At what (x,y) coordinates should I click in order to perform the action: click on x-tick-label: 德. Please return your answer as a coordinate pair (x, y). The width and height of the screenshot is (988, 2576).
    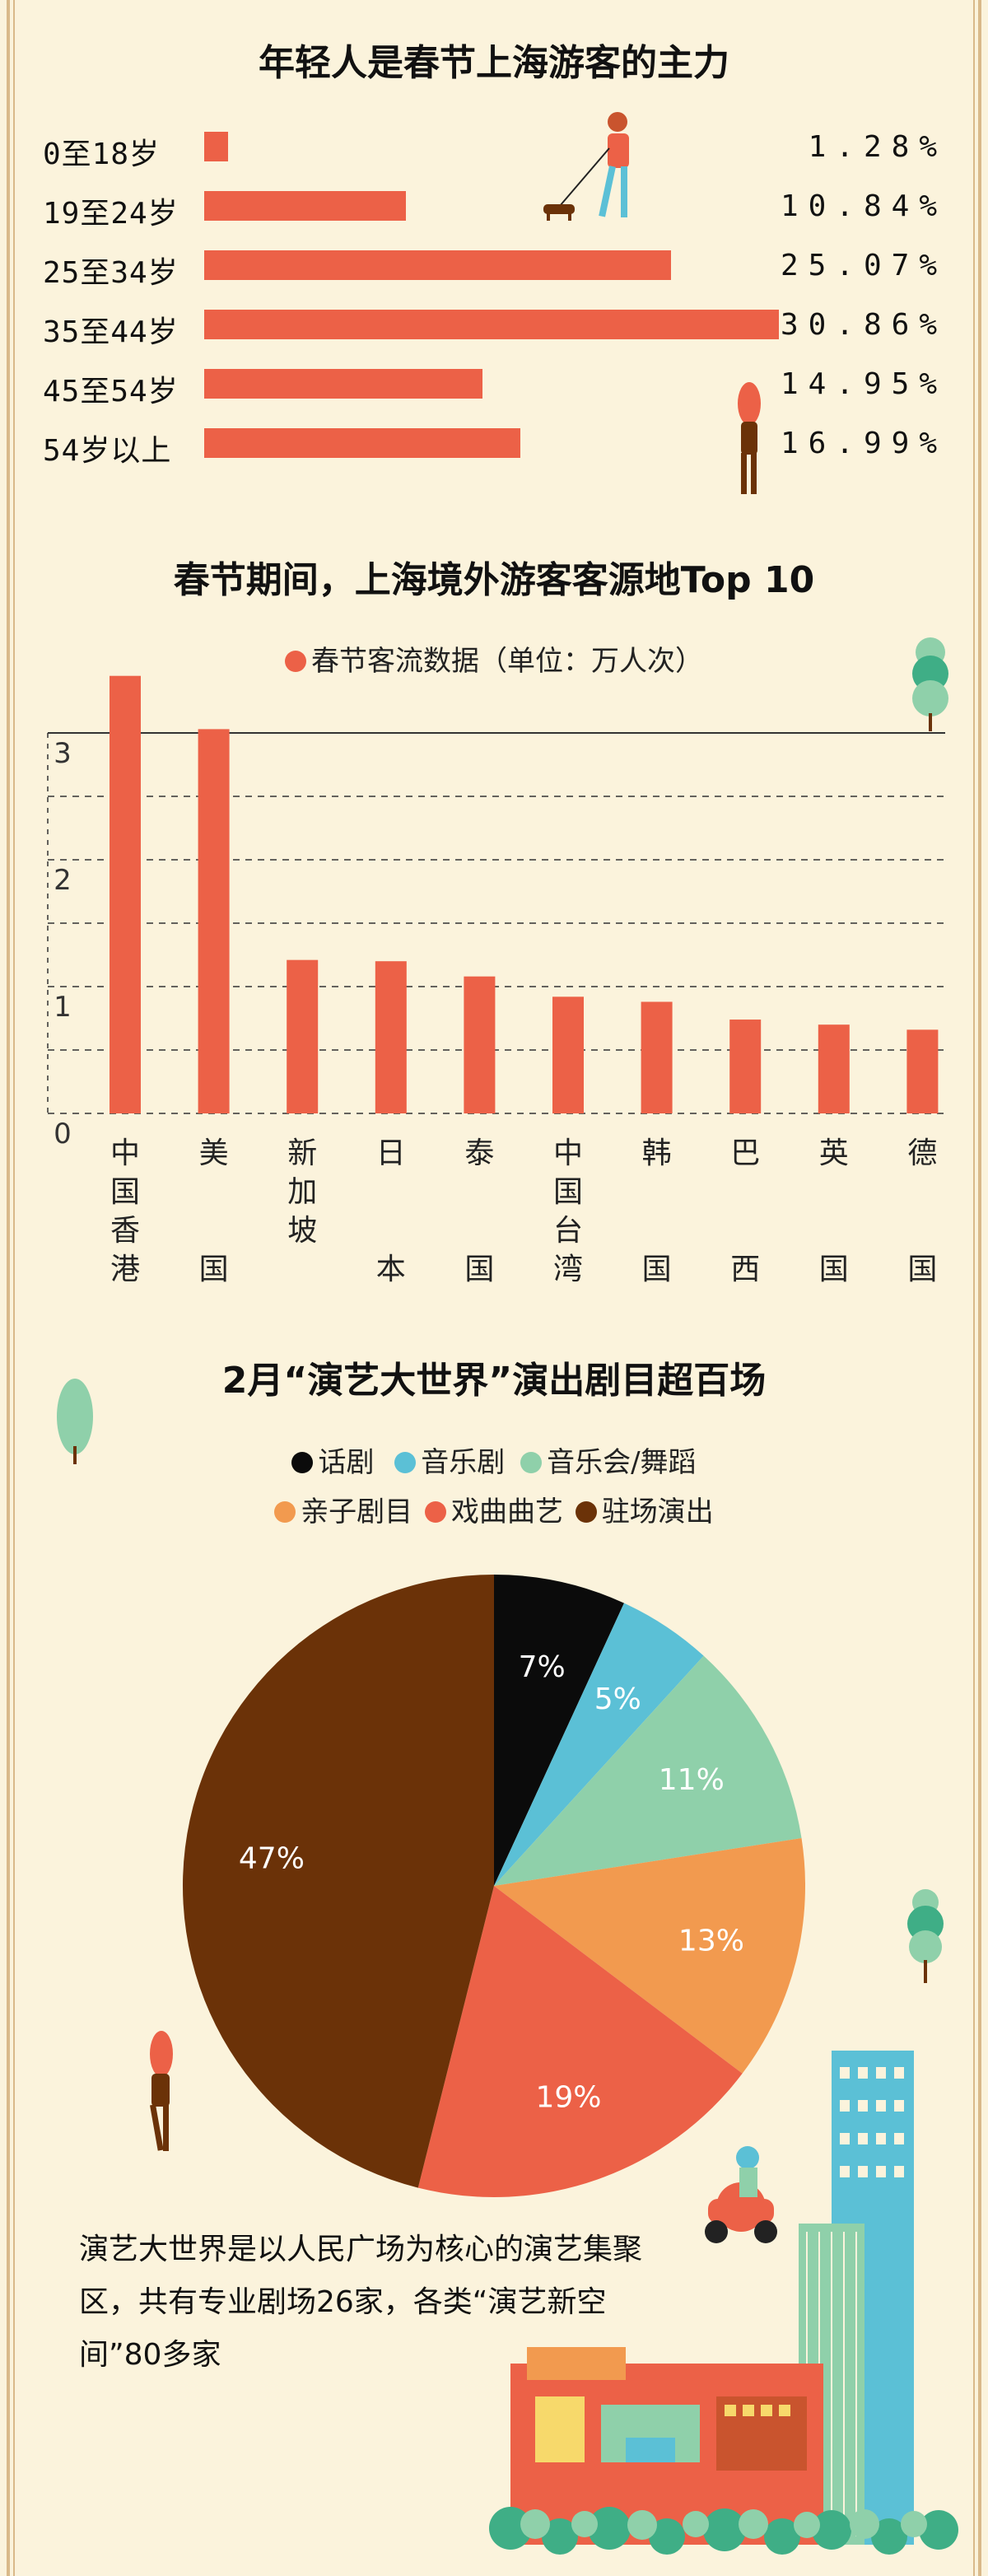
    Looking at the image, I should click on (922, 1153).